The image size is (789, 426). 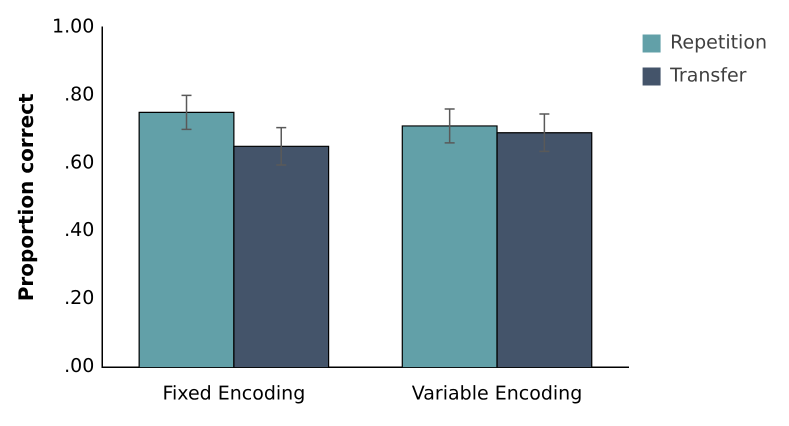 I want to click on legend-label: Transfer, so click(x=708, y=75).